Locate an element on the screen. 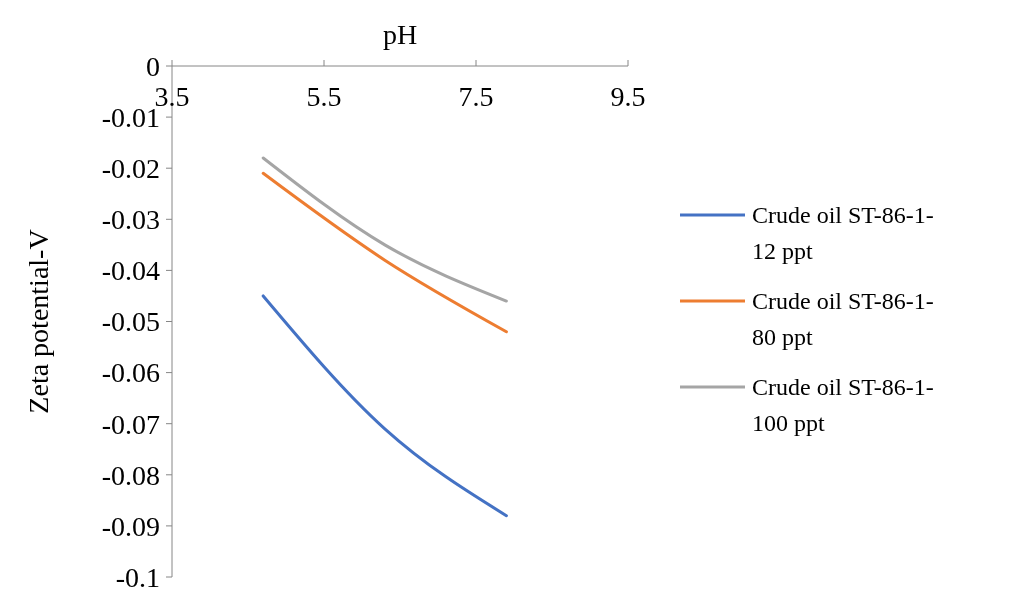  legend-label: Crude oil ST-86-1-80 ppt is located at coordinates (843, 319).